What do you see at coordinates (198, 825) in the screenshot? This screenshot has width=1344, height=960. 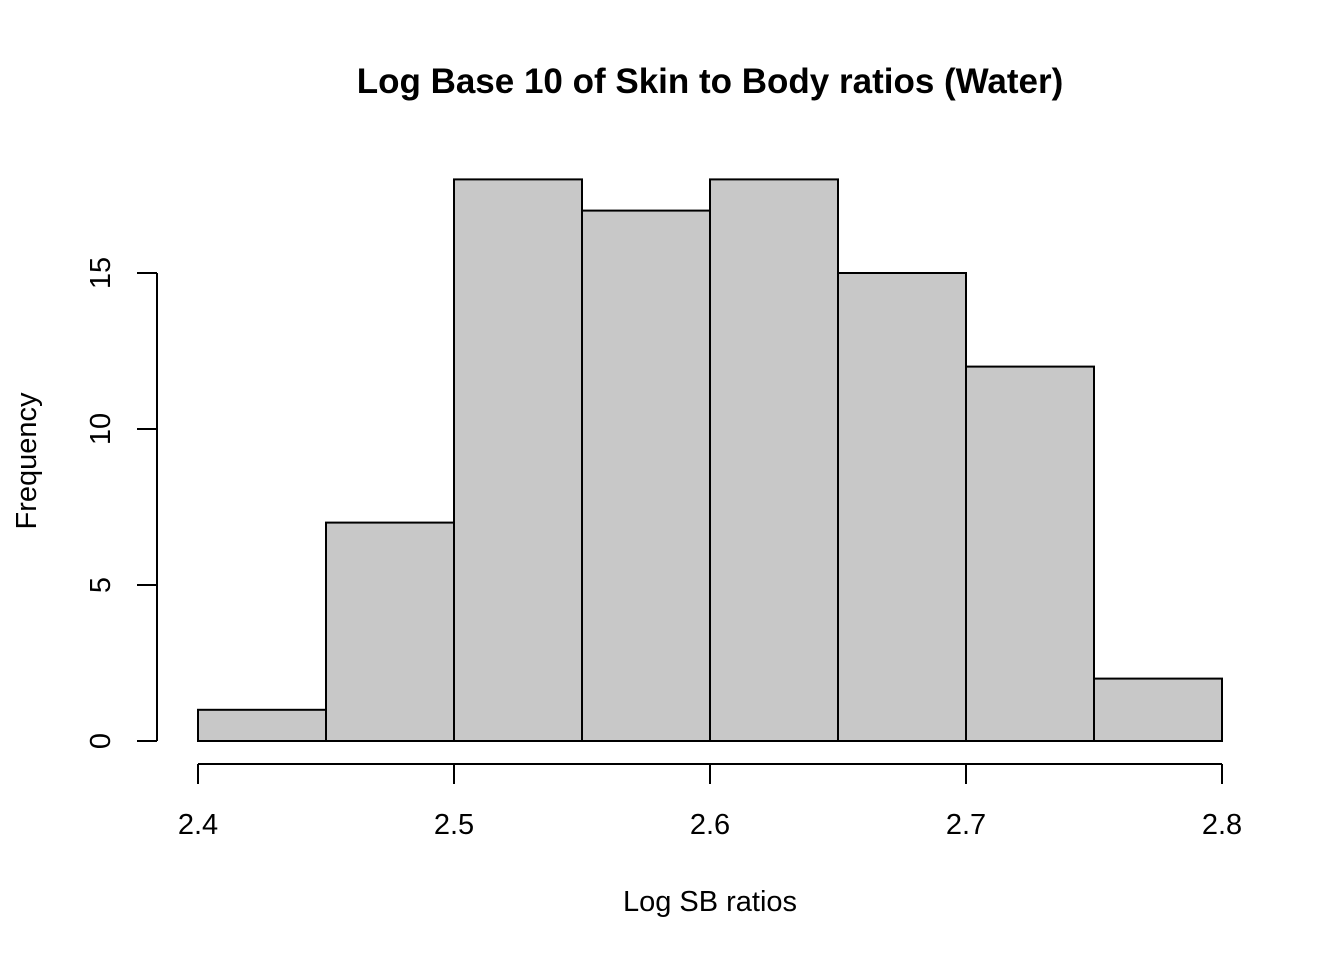 I see `x-tick-label: 2.4` at bounding box center [198, 825].